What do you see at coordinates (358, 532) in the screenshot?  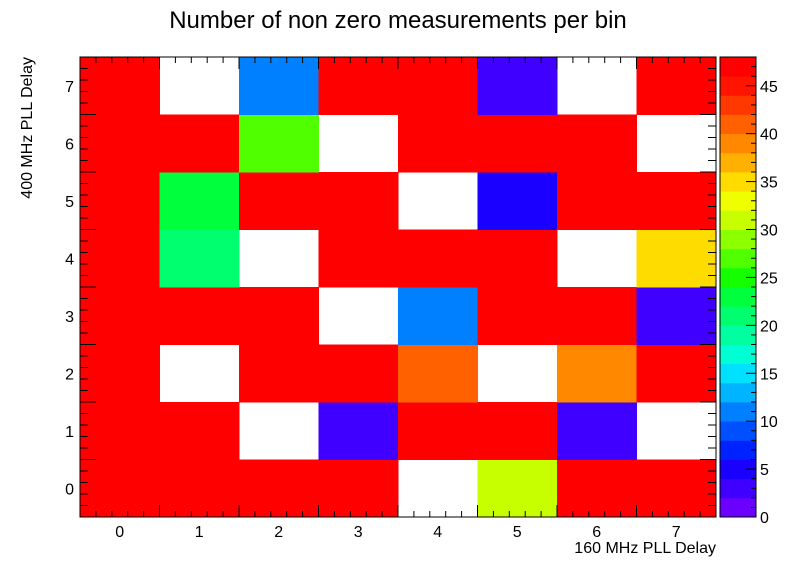 I see `x-tick-label: 3` at bounding box center [358, 532].